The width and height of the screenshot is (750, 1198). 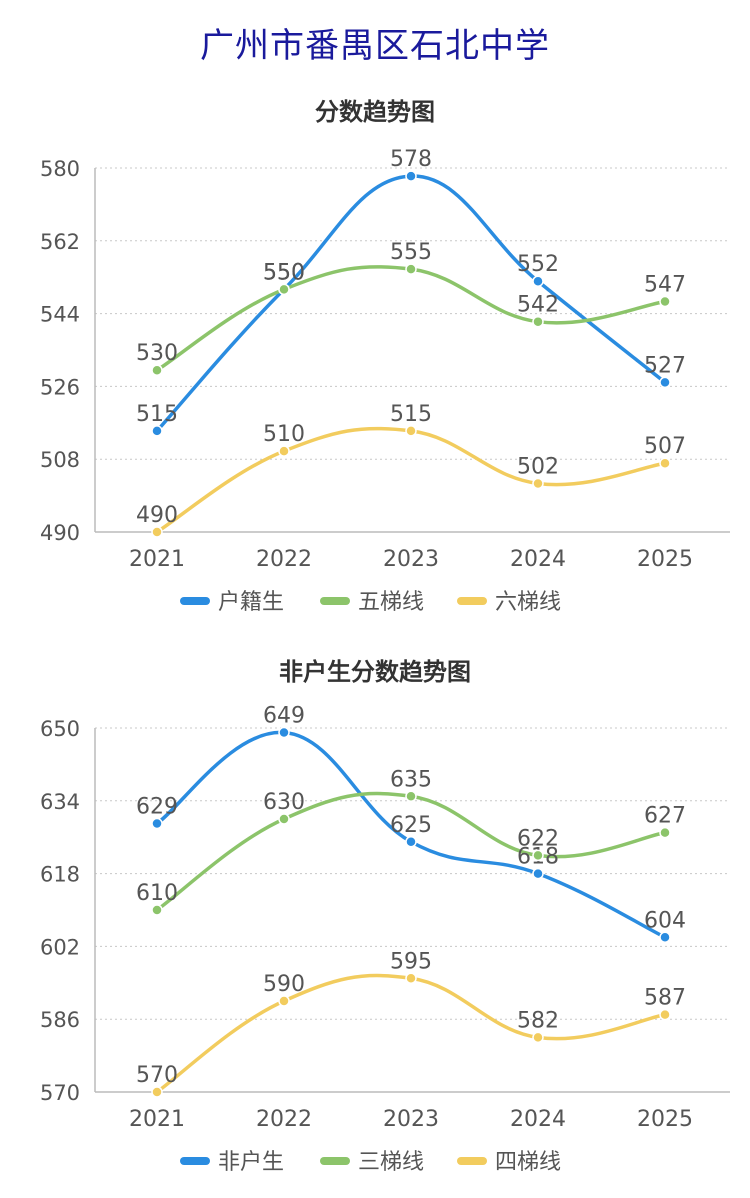 What do you see at coordinates (60, 242) in the screenshot?
I see `y-tick-label: 562` at bounding box center [60, 242].